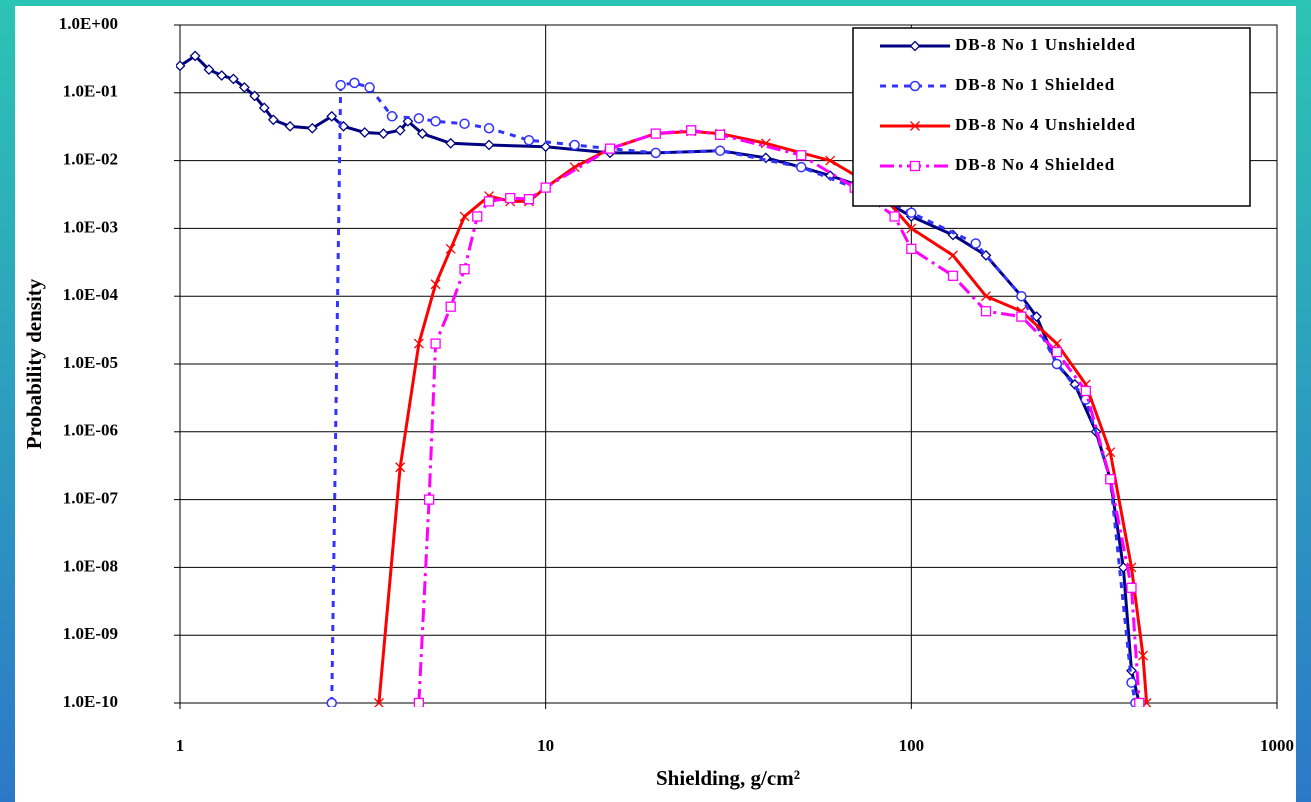 This screenshot has height=802, width=1311. I want to click on y-tick-label: 1.0E-02, so click(90, 159).